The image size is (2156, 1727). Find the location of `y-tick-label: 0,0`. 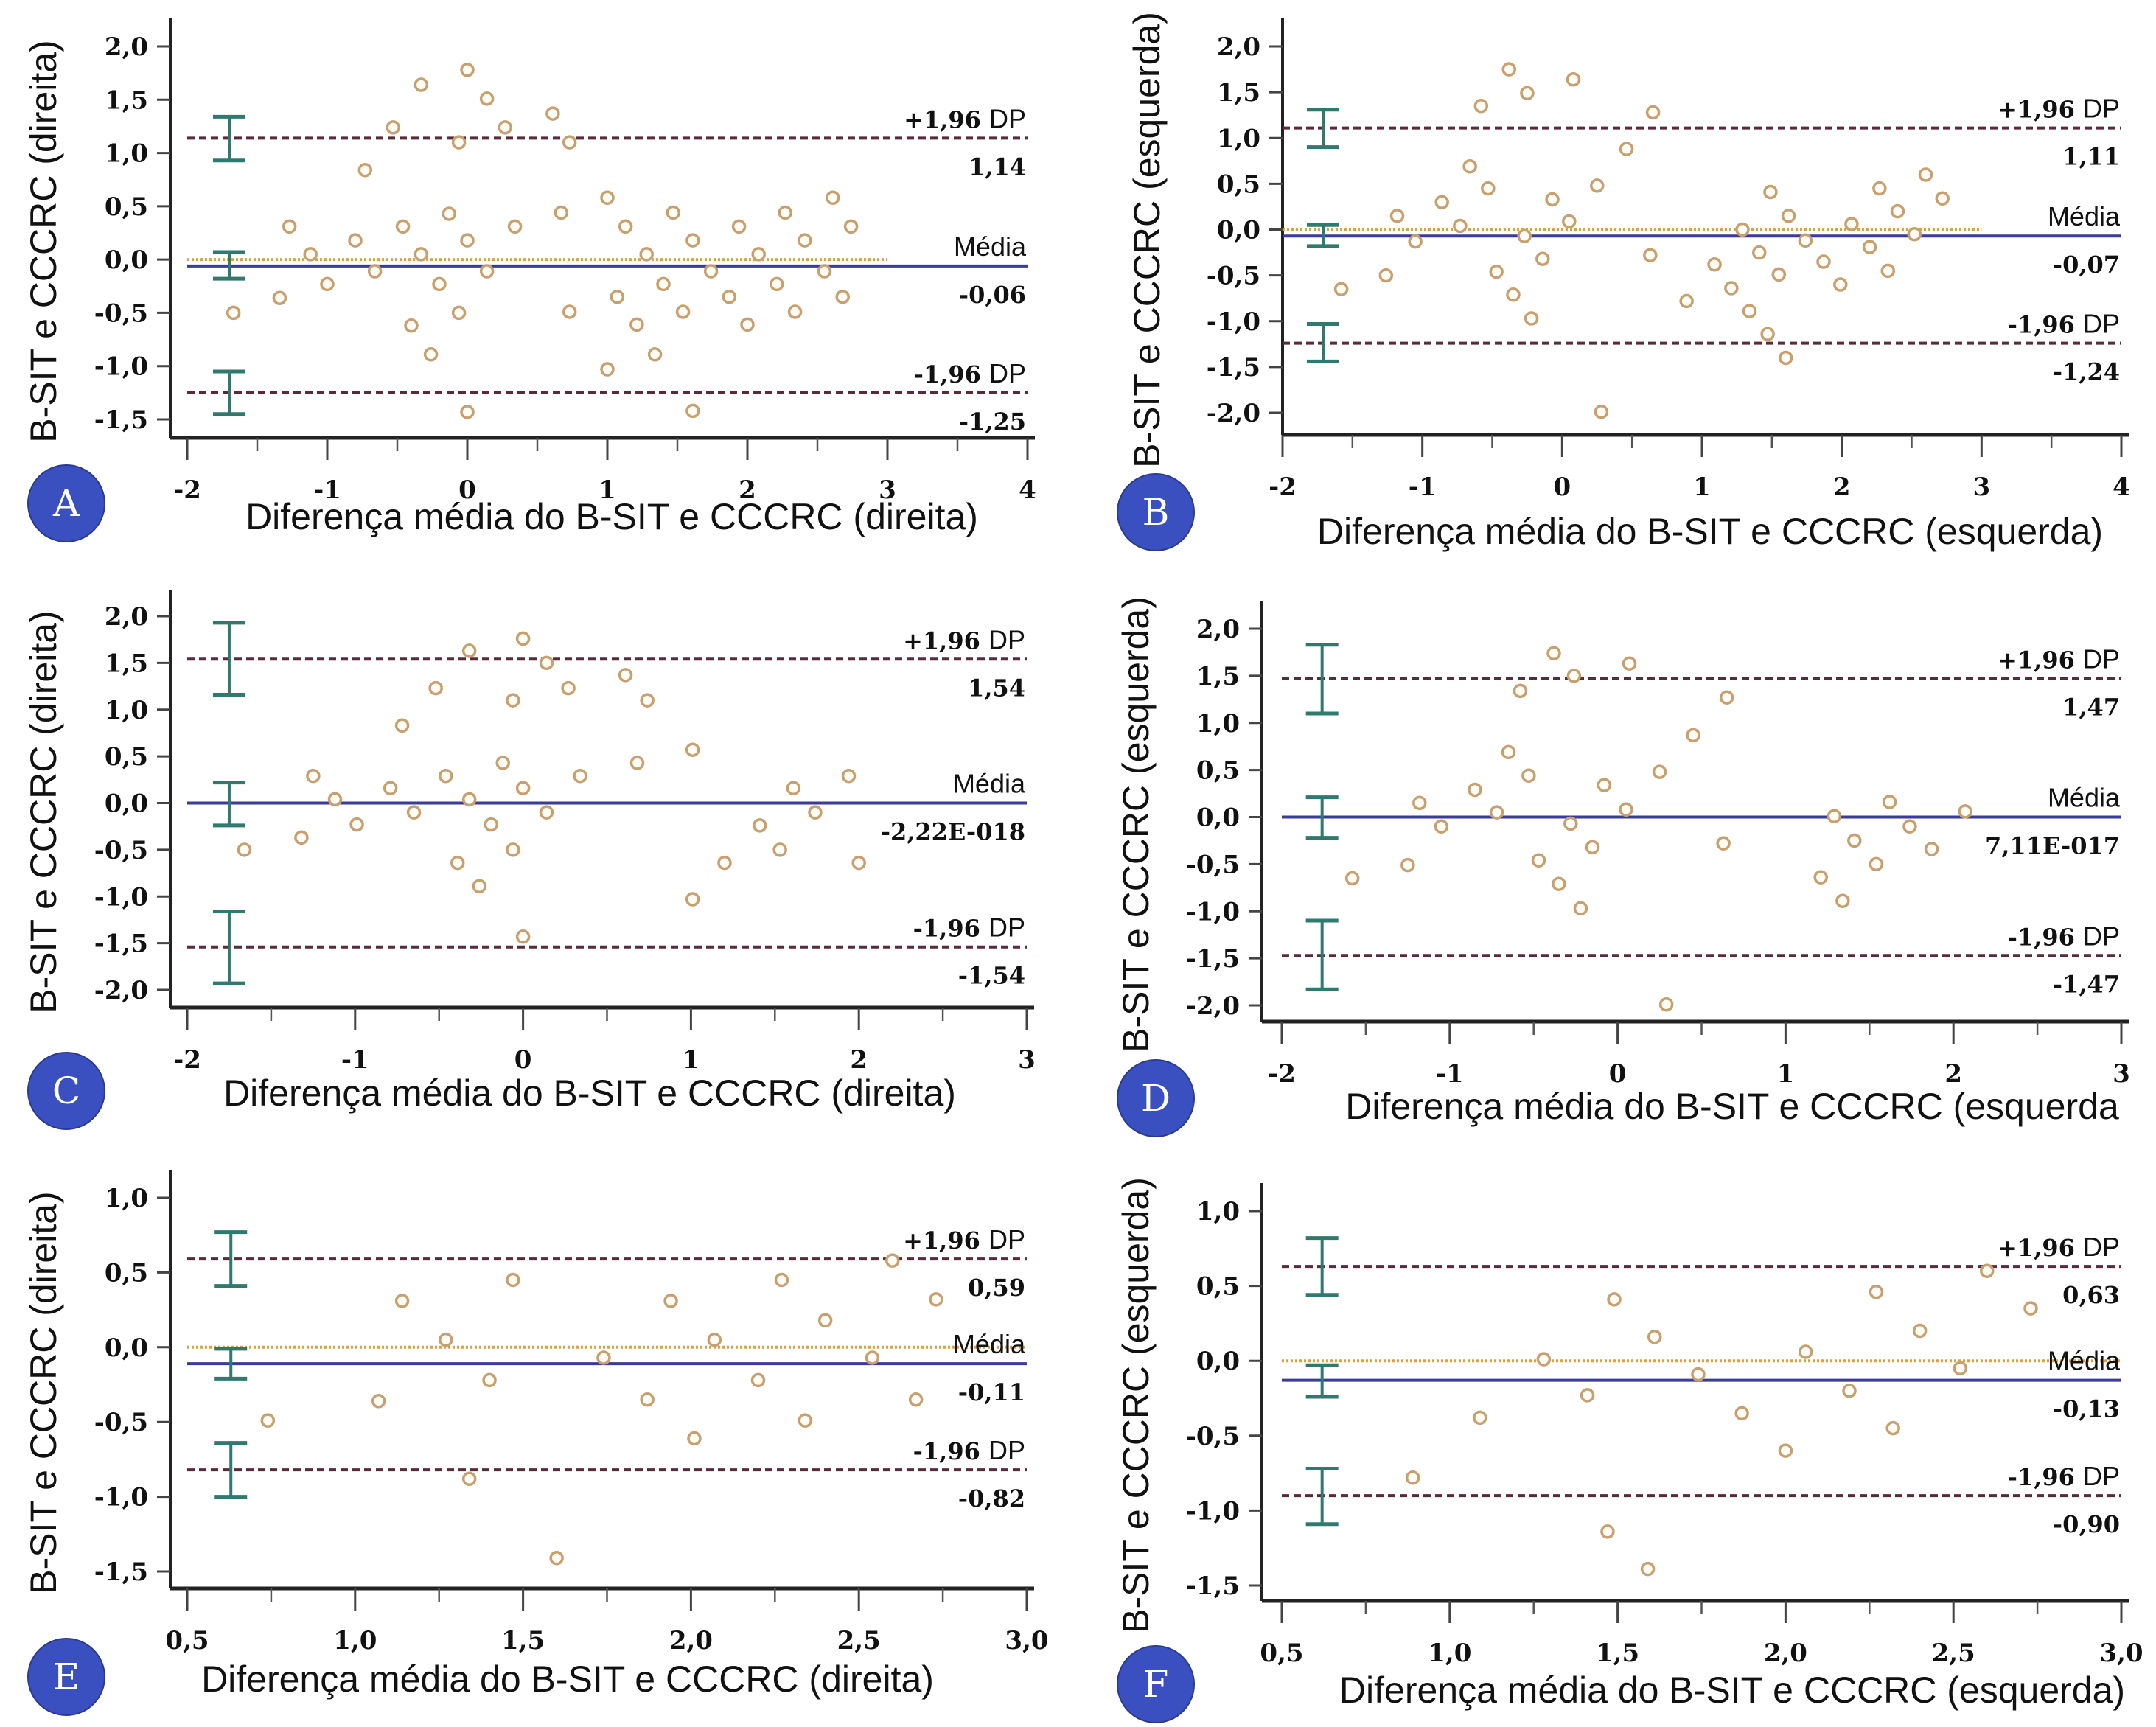

y-tick-label: 0,0 is located at coordinates (1218, 818).